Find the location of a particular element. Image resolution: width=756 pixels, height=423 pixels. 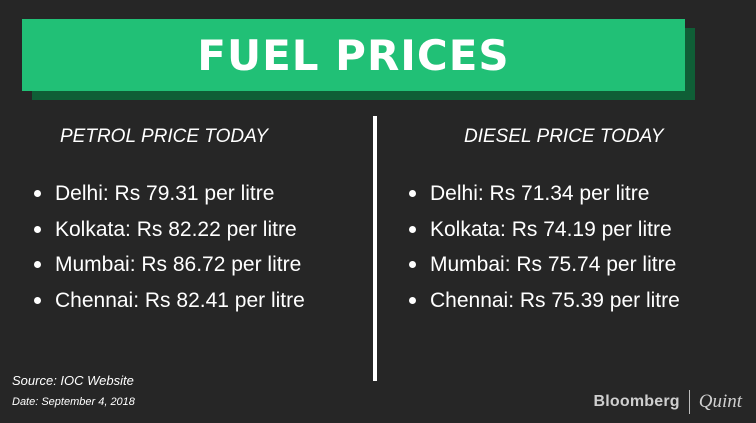

list-item: Kolkata: Rs 82.22 per litre is located at coordinates (169, 230).